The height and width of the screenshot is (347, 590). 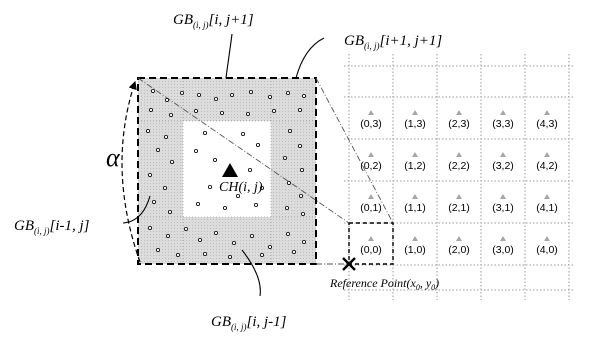 I want to click on reference-cell-box, so click(x=371, y=243).